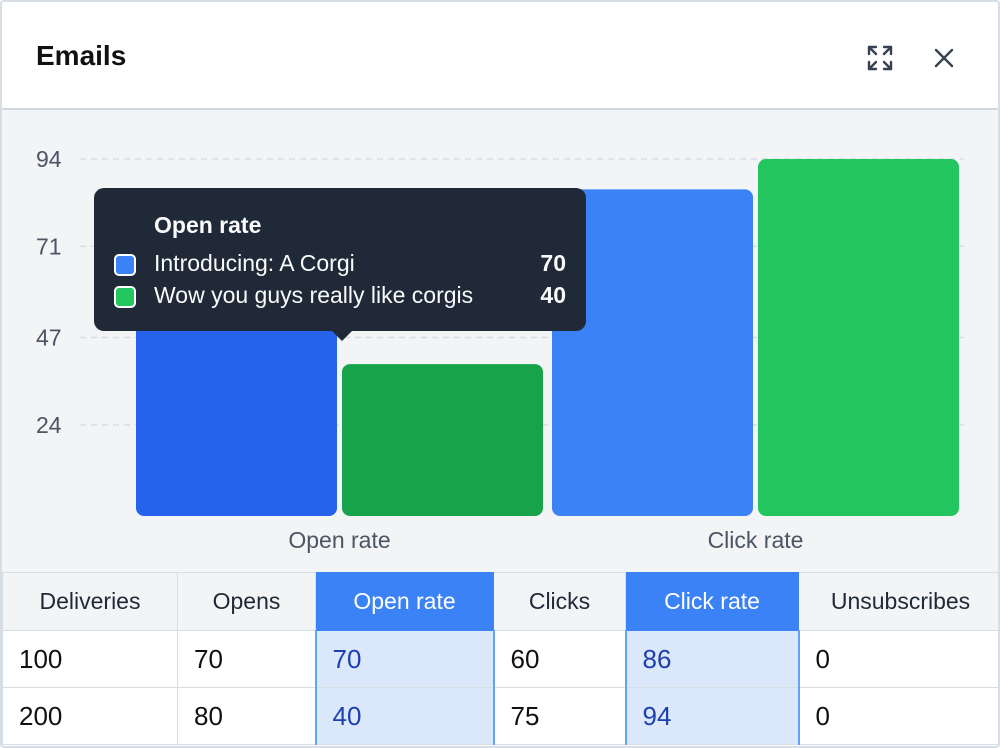  I want to click on column-header-click-rate: Click rate, so click(712, 601).